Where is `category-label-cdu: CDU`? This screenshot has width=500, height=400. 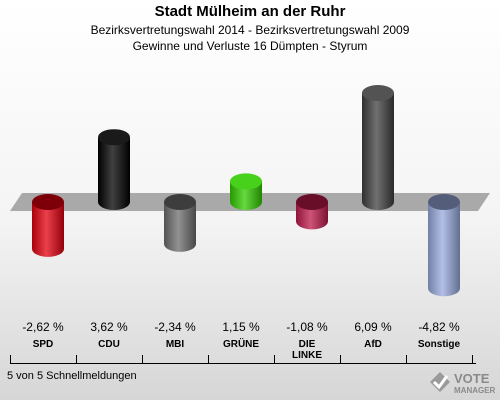 category-label-cdu: CDU is located at coordinates (109, 344).